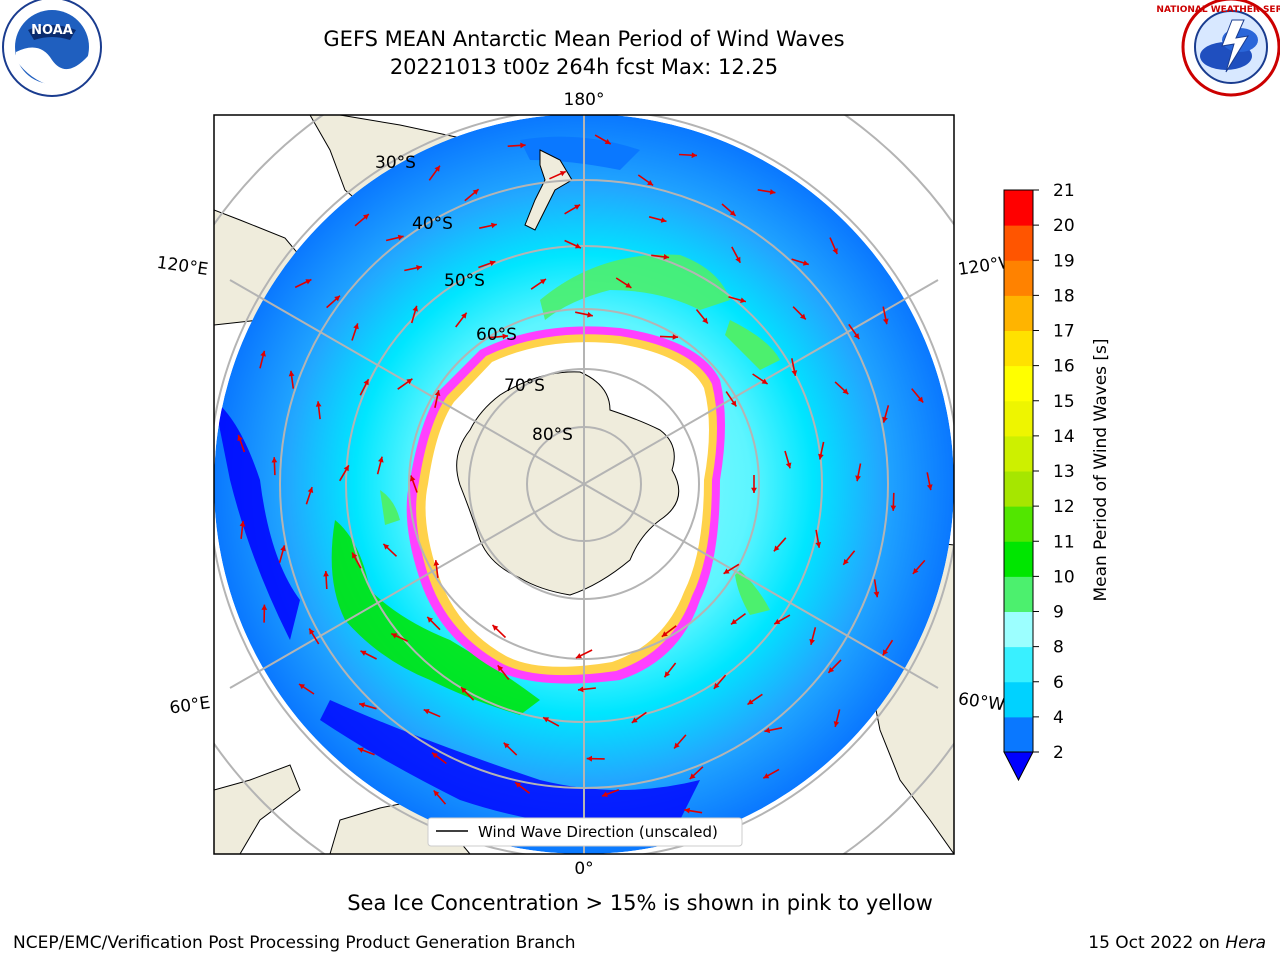  Describe the element at coordinates (52, 30) in the screenshot. I see `noaa-logo-text: NOAA` at that location.